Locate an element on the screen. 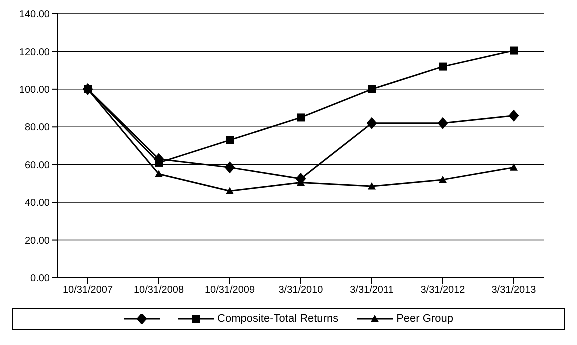 The height and width of the screenshot is (345, 577). x-tick-label: 3/31/2011 is located at coordinates (372, 290).